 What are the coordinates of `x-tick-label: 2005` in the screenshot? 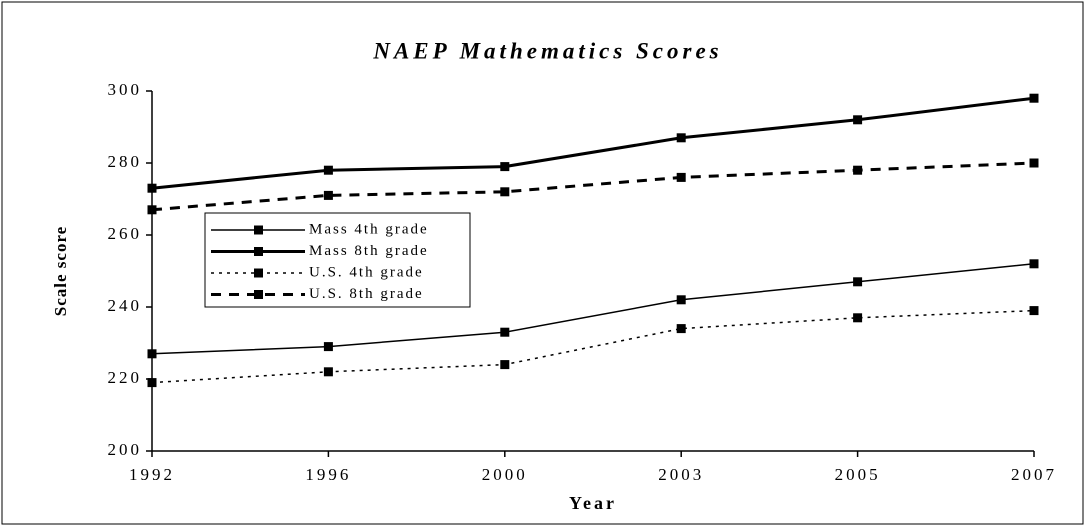 It's located at (858, 474).